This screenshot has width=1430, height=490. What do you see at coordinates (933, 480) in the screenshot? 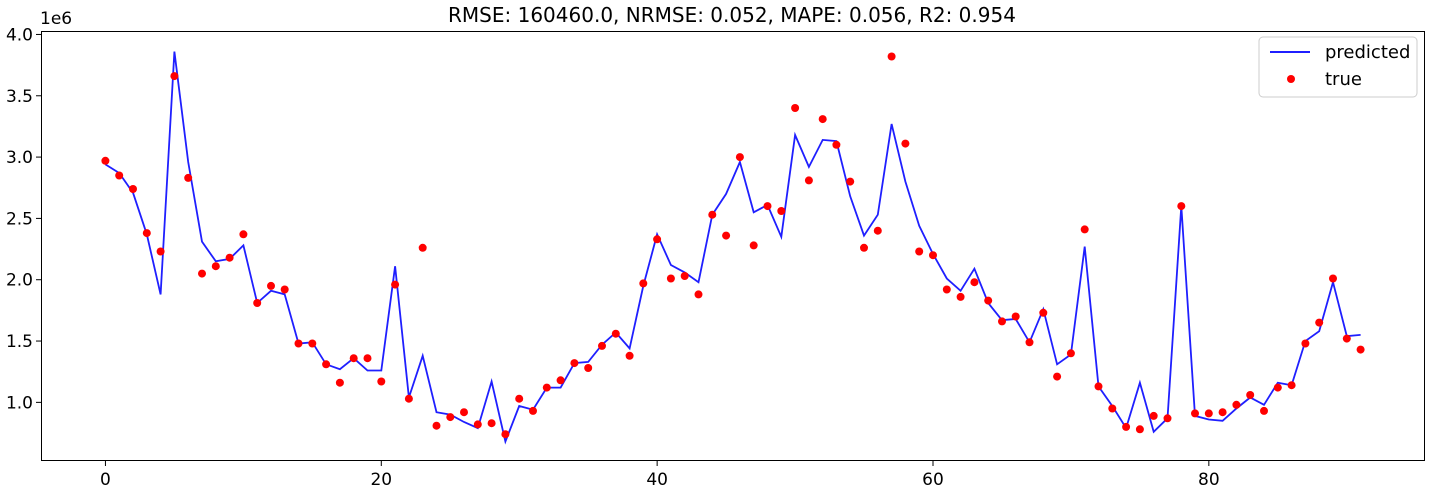
I see `x-tick-label: 60` at bounding box center [933, 480].